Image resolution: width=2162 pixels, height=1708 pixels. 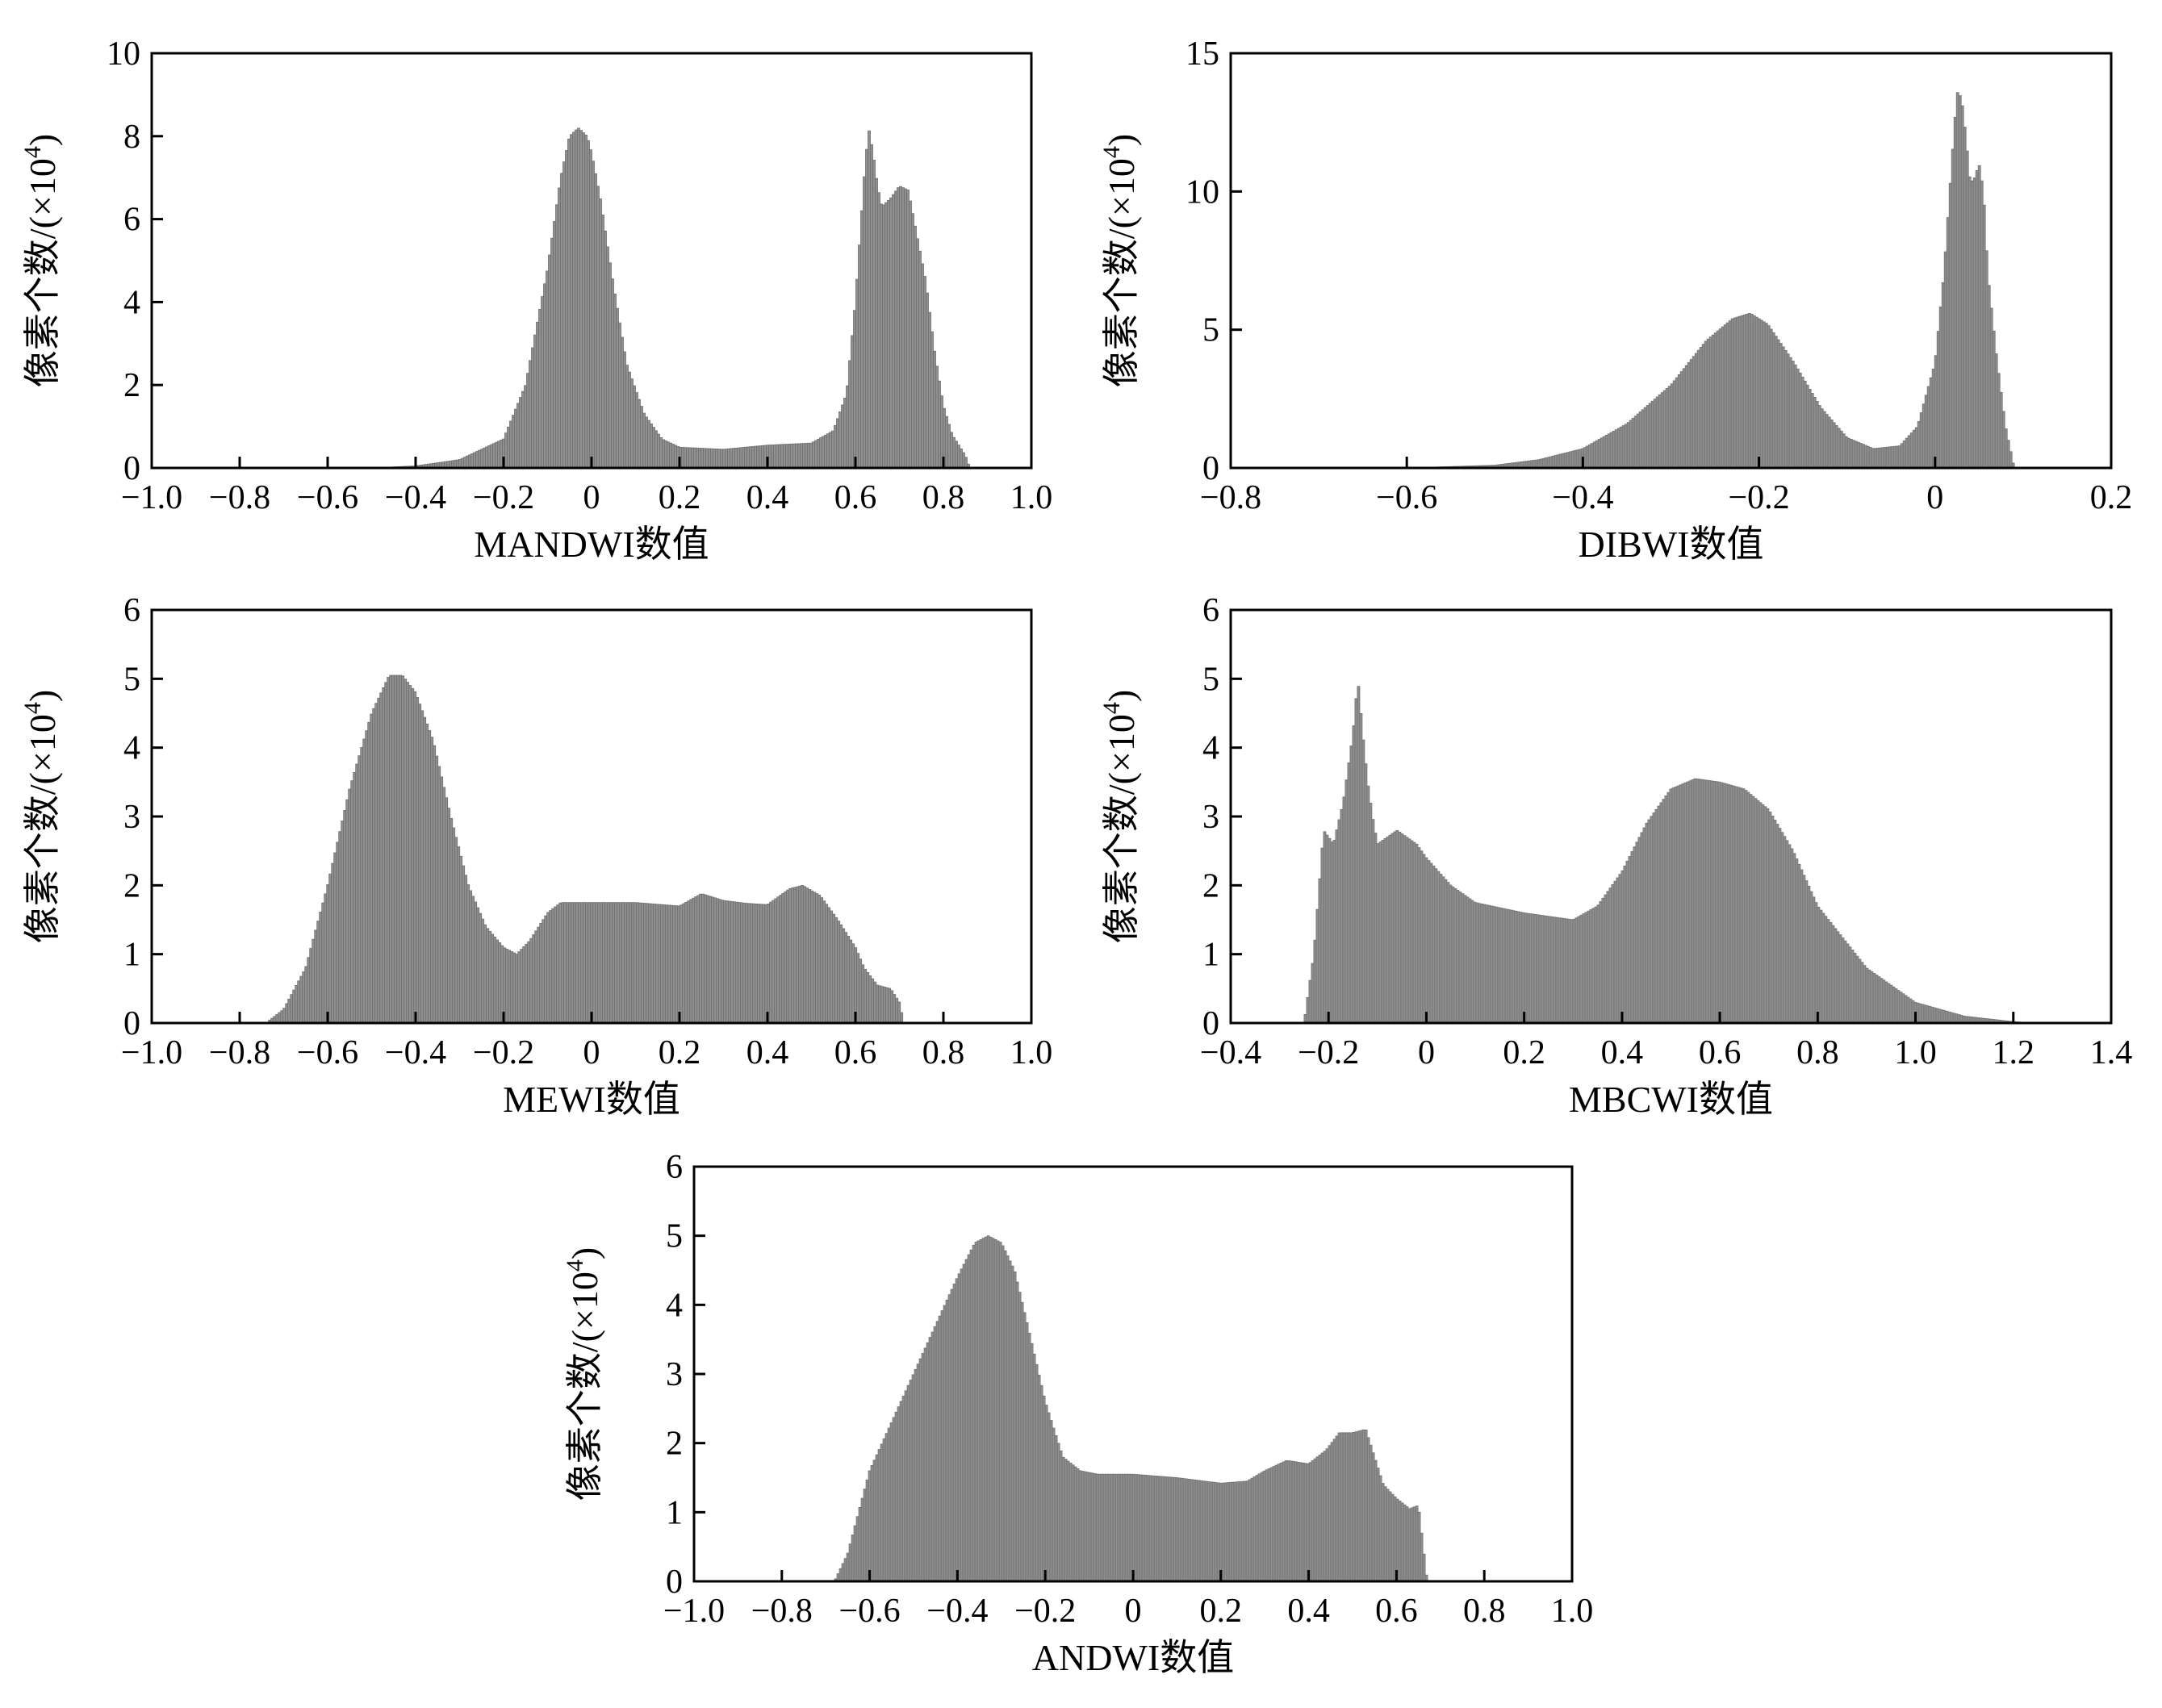 What do you see at coordinates (151, 1052) in the screenshot?
I see `x-tick-label: −1.0` at bounding box center [151, 1052].